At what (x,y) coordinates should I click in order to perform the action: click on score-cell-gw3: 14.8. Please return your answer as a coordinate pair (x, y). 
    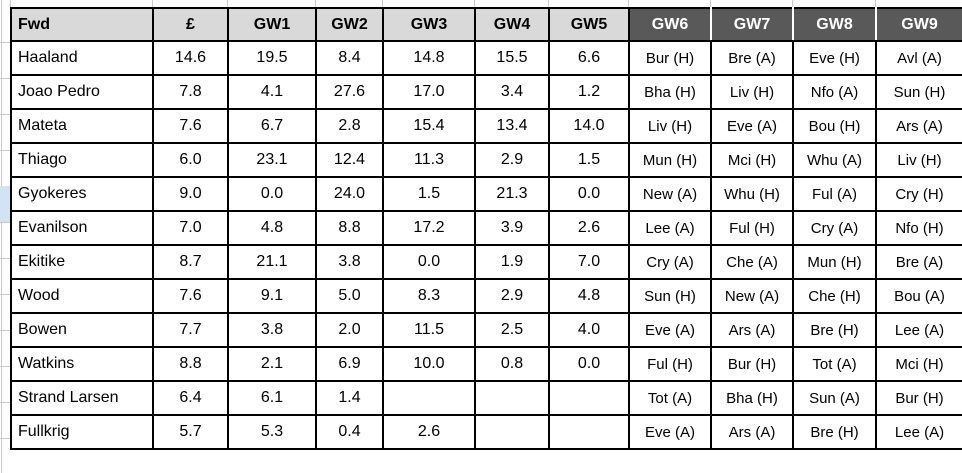
    Looking at the image, I should click on (429, 58).